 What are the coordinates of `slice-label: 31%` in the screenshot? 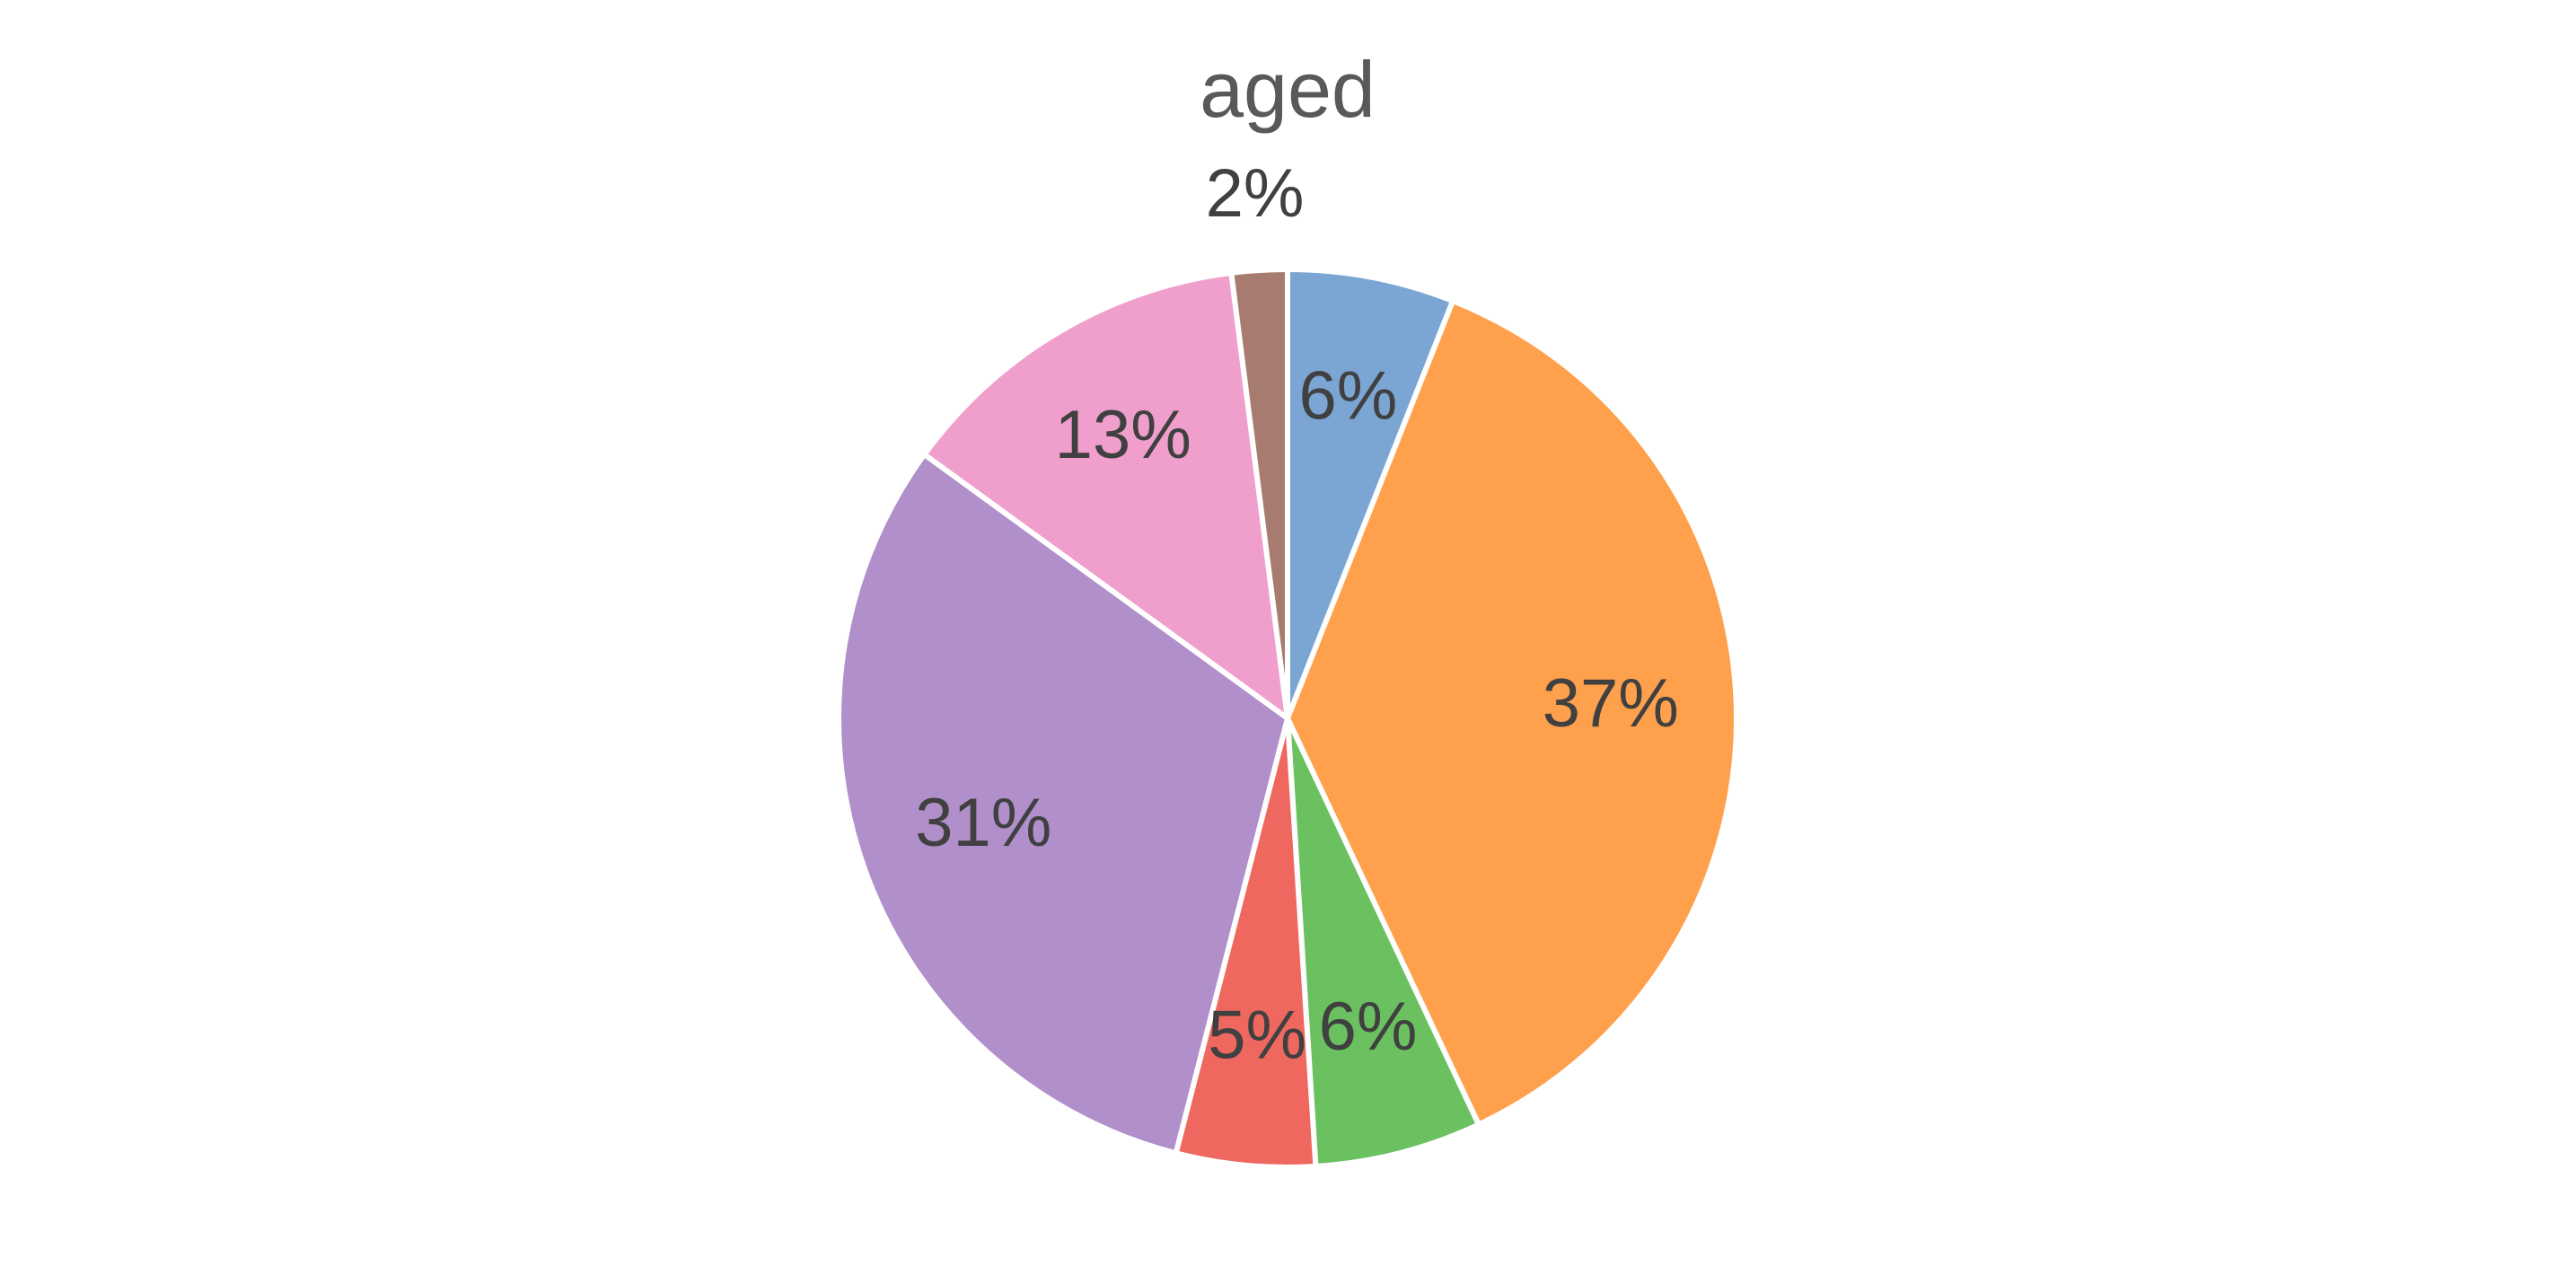 It's located at (983, 823).